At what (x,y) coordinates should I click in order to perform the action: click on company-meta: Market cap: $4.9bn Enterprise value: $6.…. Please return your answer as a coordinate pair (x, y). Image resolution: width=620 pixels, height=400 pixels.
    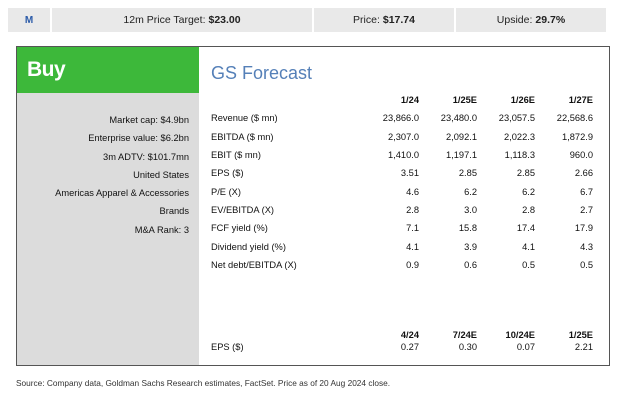
    Looking at the image, I should click on (108, 166).